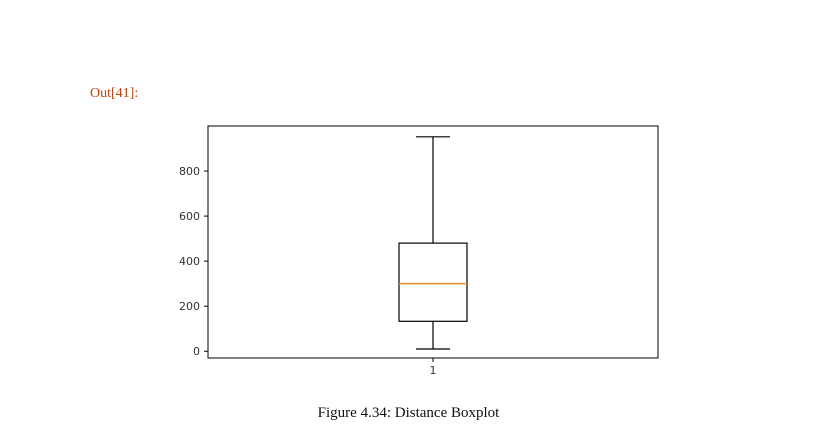 This screenshot has width=817, height=432. I want to click on figure-caption: Figure 4.34: Distance Boxplot, so click(408, 413).